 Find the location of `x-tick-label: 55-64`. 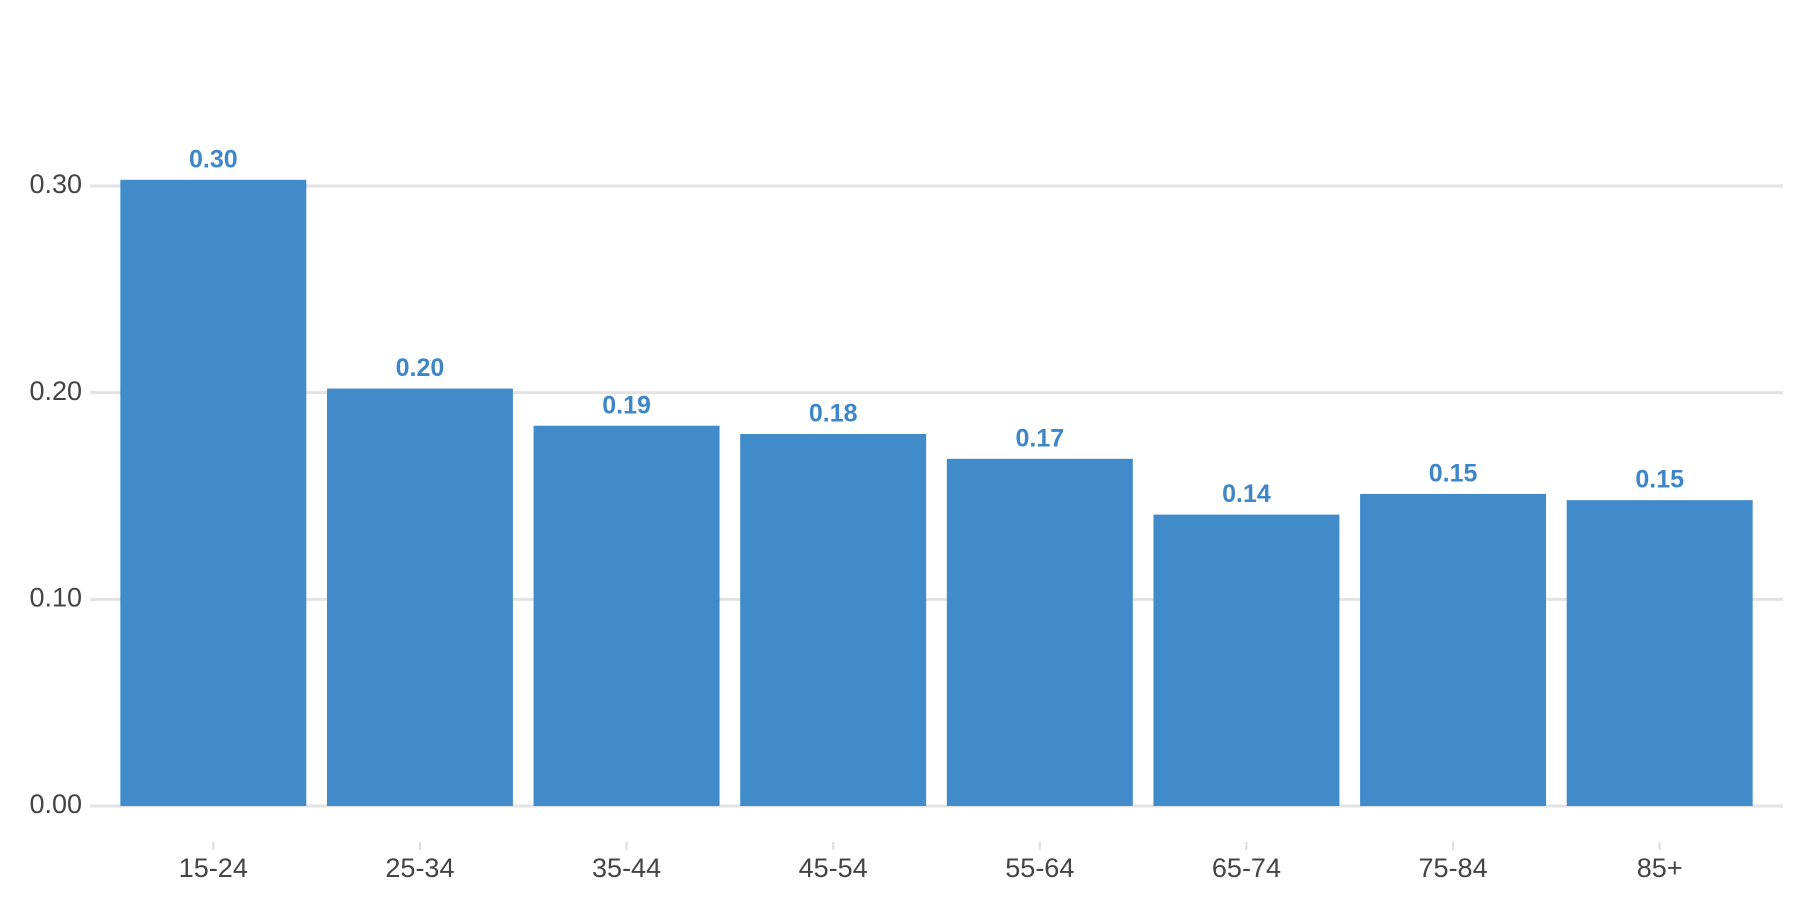

x-tick-label: 55-64 is located at coordinates (1039, 868).